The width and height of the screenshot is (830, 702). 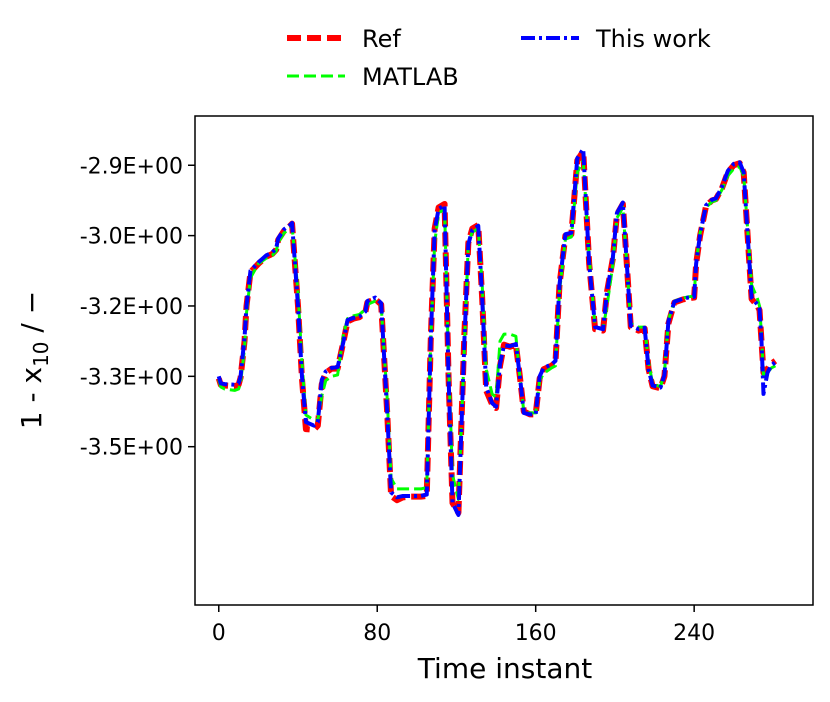 What do you see at coordinates (499, 58) in the screenshot?
I see `legend: Ref MATLAB This work` at bounding box center [499, 58].